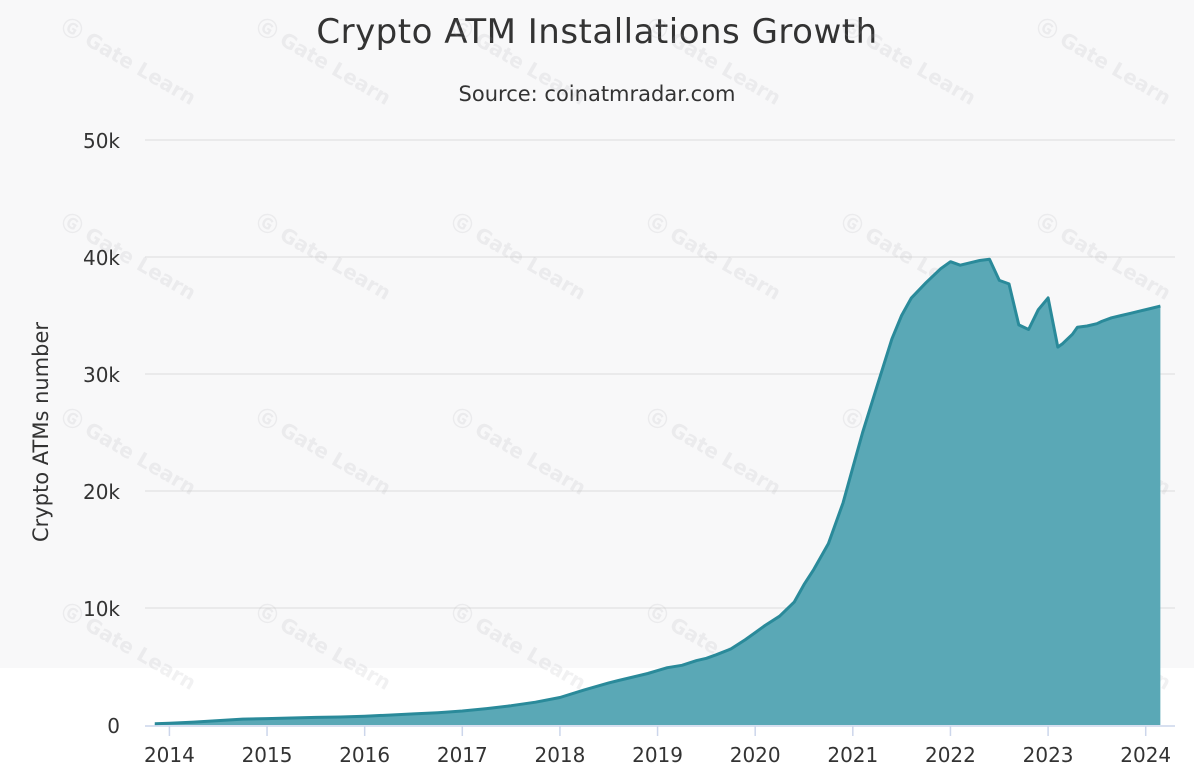  I want to click on y-tick-label: 40k, so click(101, 258).